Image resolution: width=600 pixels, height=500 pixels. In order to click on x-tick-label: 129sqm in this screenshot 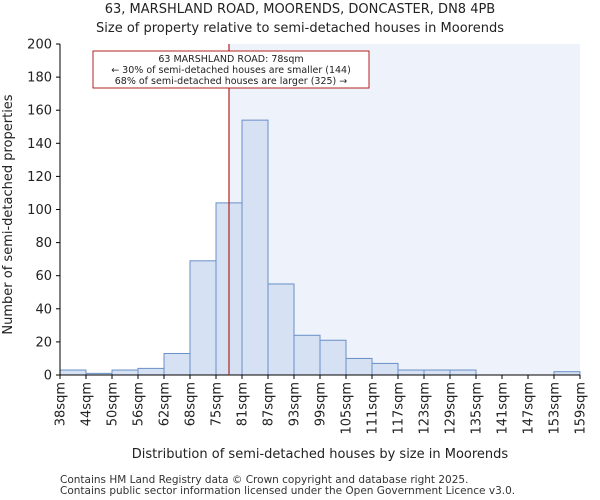, I will do `click(451, 408)`.